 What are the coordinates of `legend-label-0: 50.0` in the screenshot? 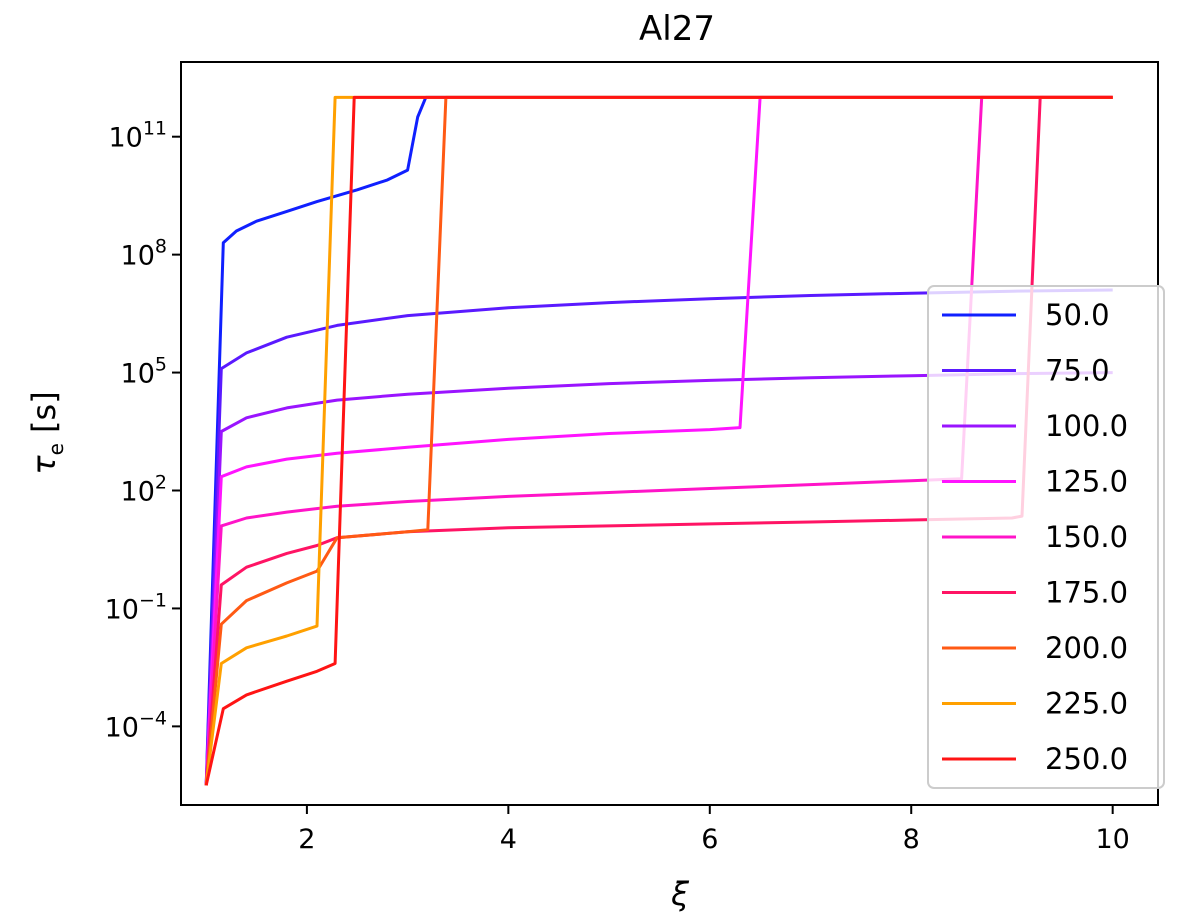 It's located at (1077, 315).